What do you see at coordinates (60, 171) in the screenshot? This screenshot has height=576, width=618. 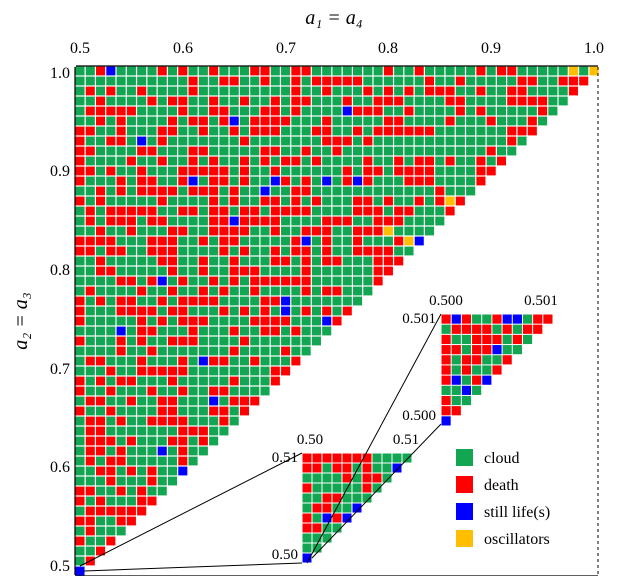 I see `y-tick-label: 0.9` at bounding box center [60, 171].